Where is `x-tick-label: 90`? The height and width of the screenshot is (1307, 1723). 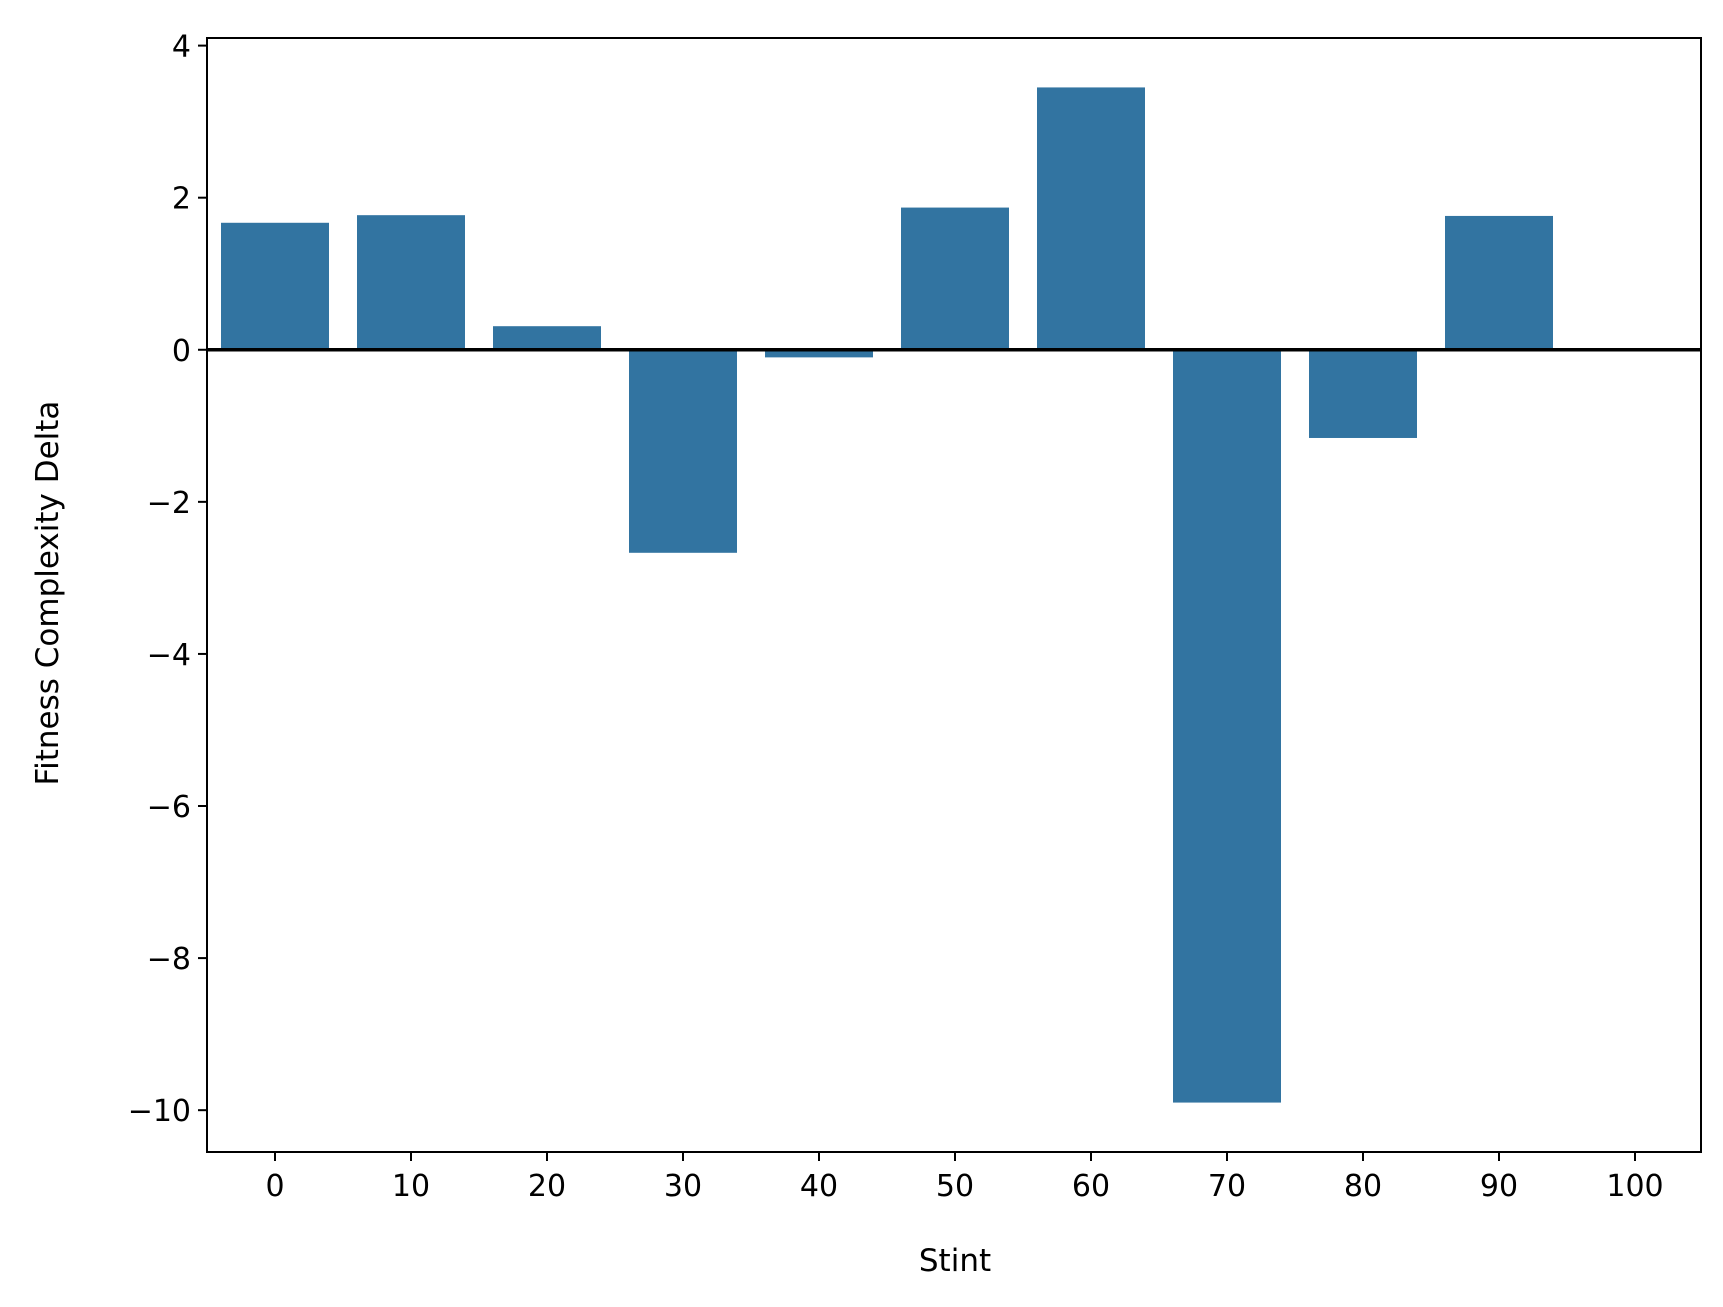
x-tick-label: 90 is located at coordinates (1499, 1186).